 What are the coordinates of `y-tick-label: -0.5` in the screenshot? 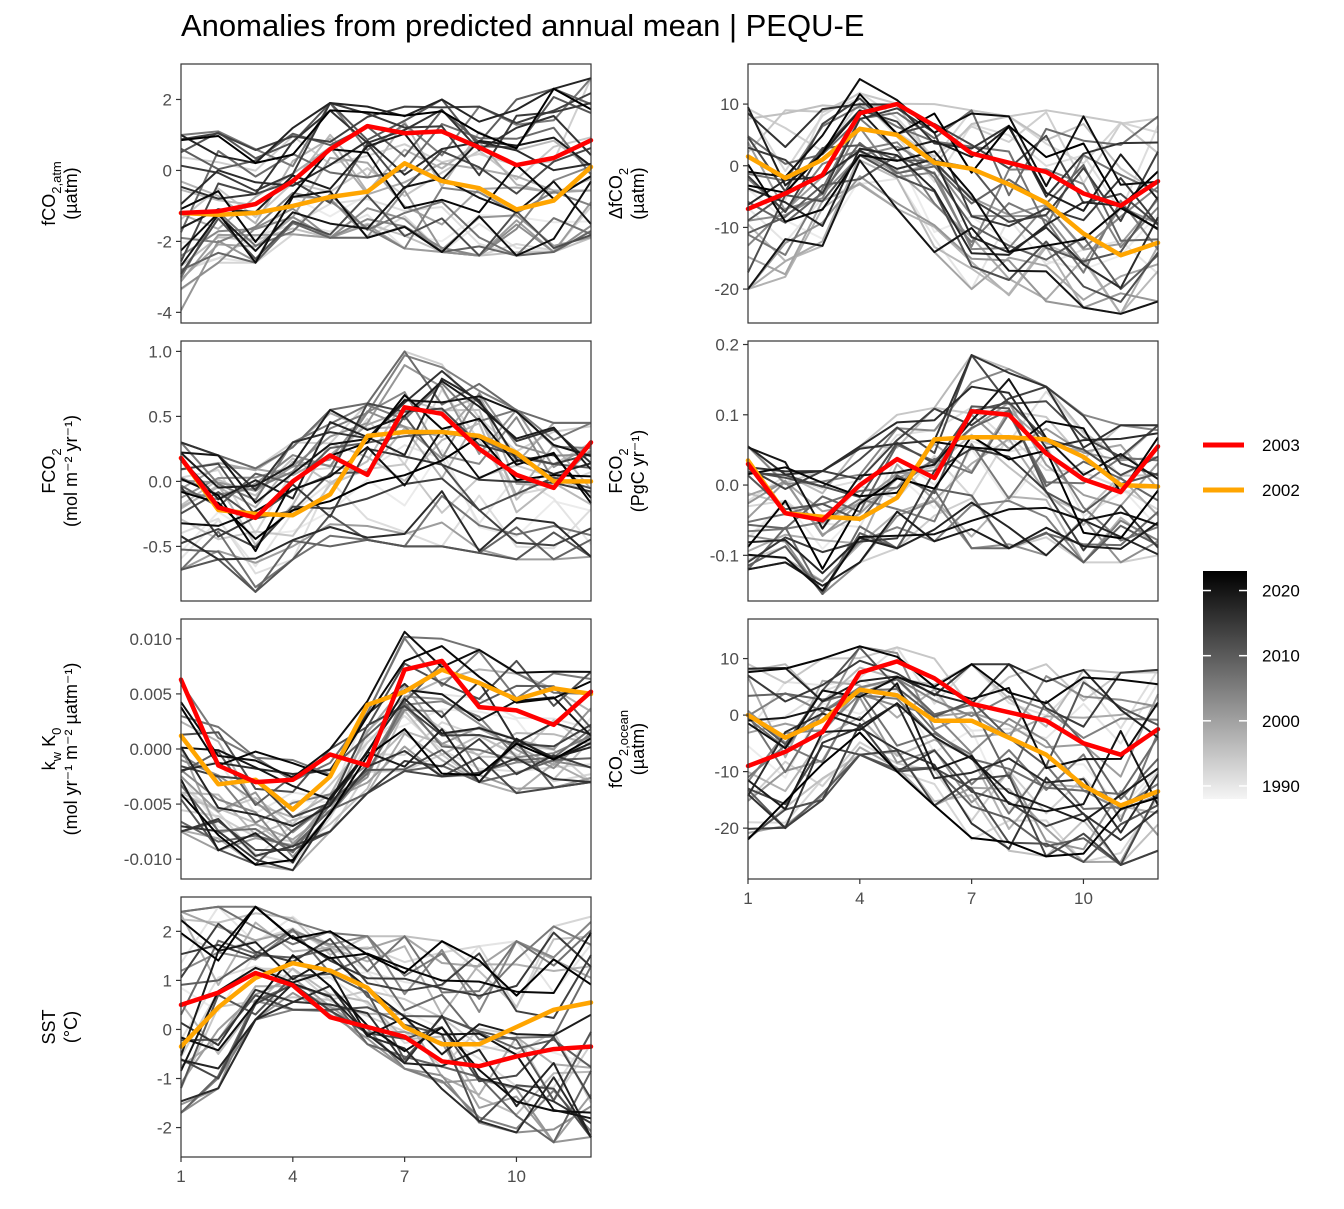 It's located at (157, 546).